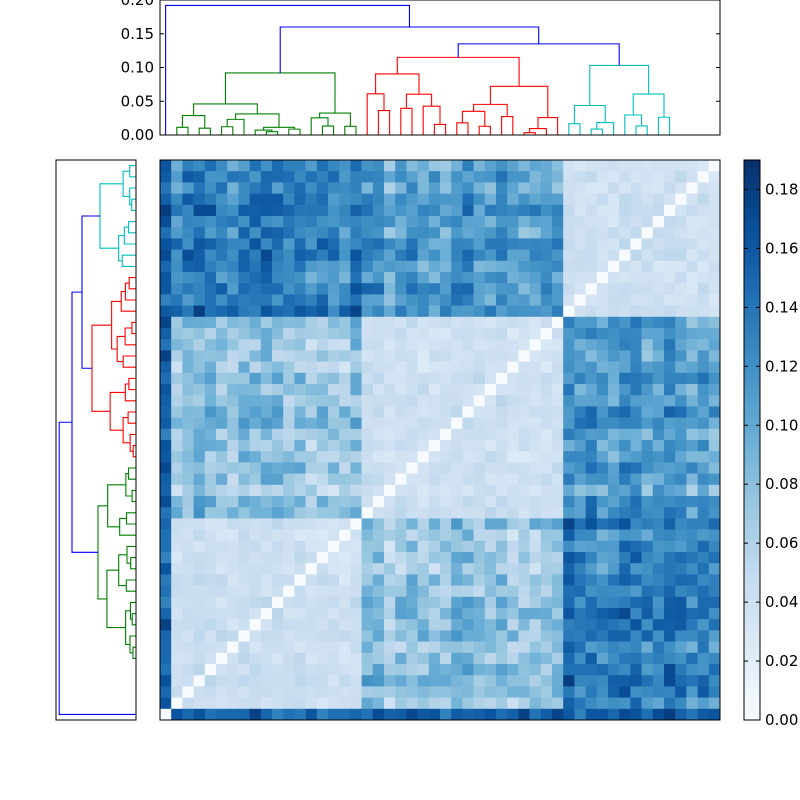  Describe the element at coordinates (589, 114) in the screenshot. I see `top-dendrogram-link` at that location.